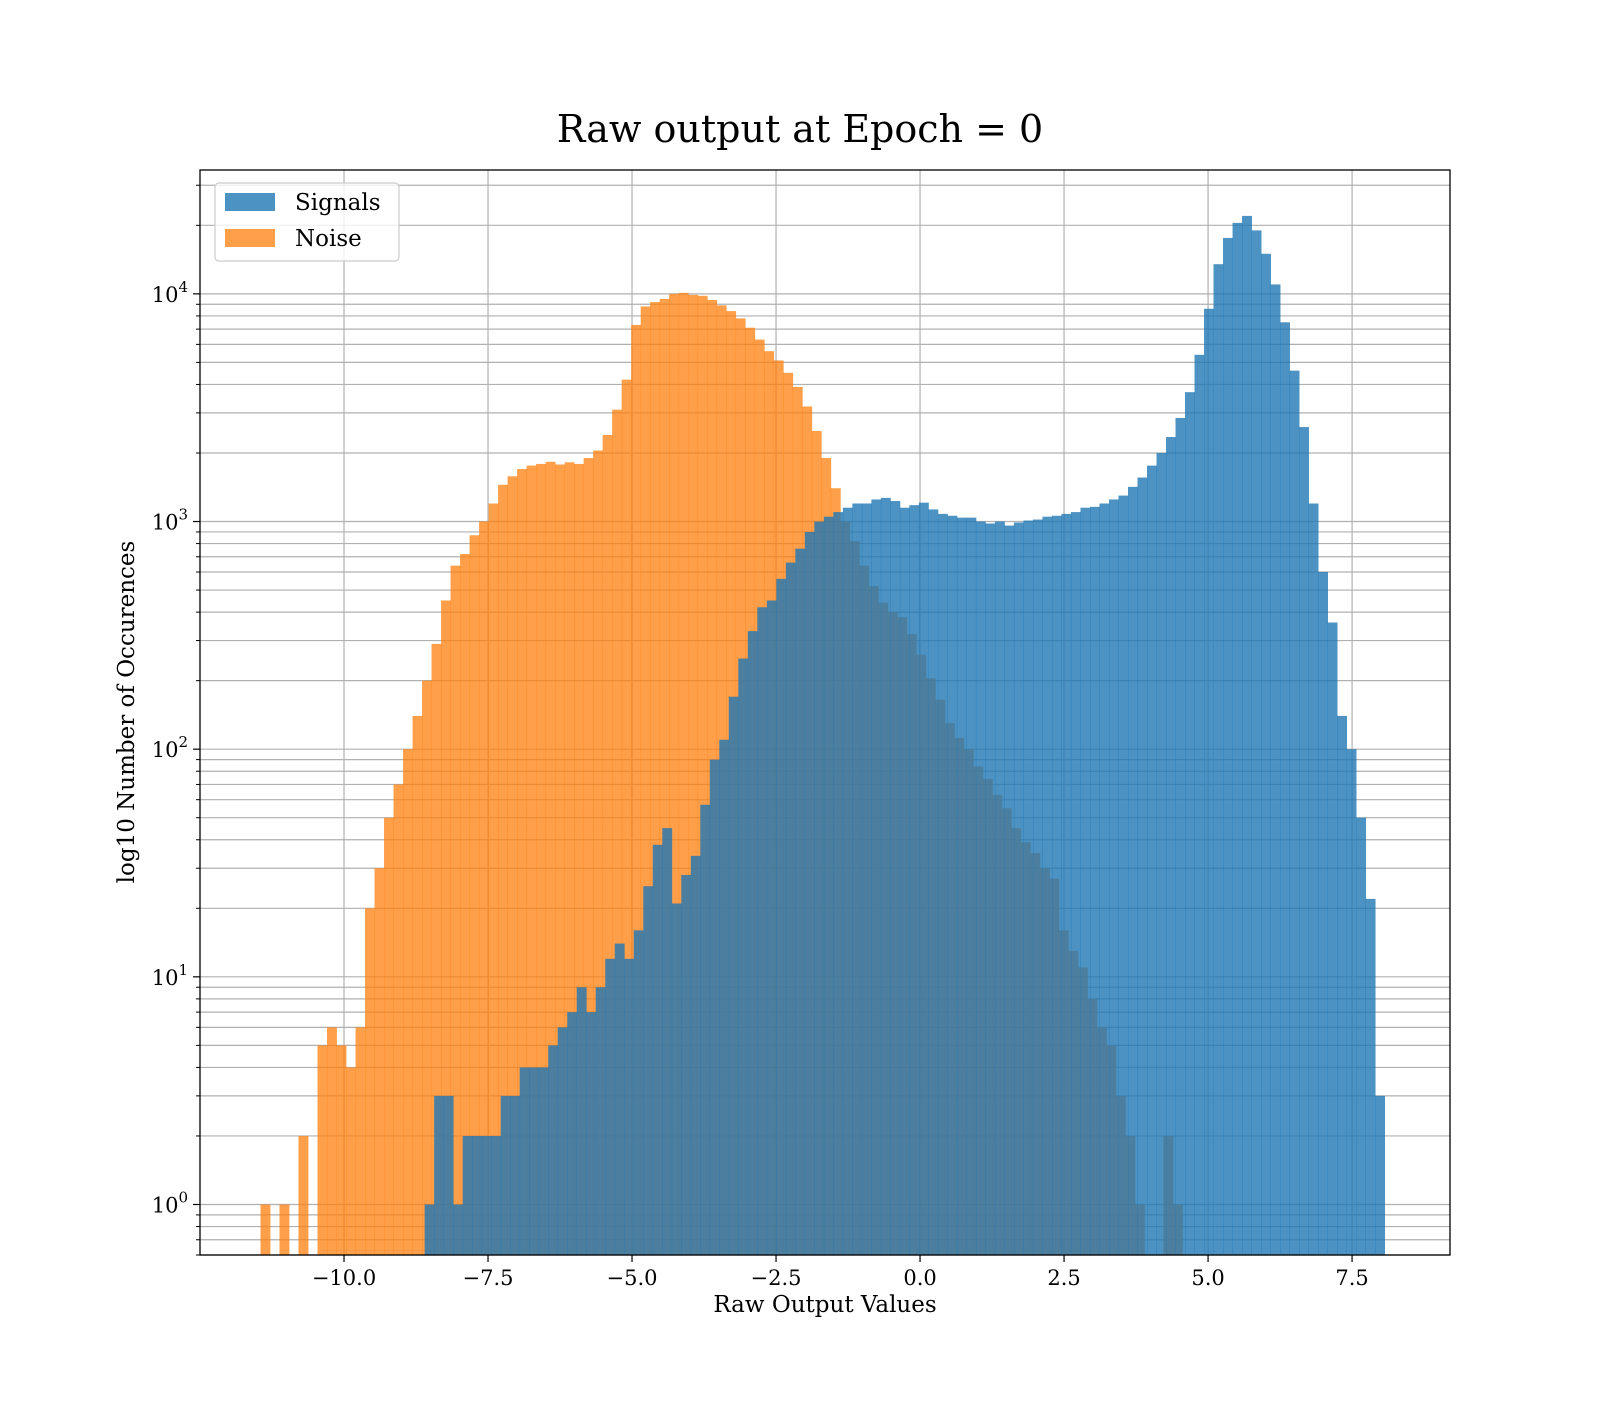 The height and width of the screenshot is (1405, 1600). What do you see at coordinates (328, 239) in the screenshot?
I see `legend-label-noise: Noise` at bounding box center [328, 239].